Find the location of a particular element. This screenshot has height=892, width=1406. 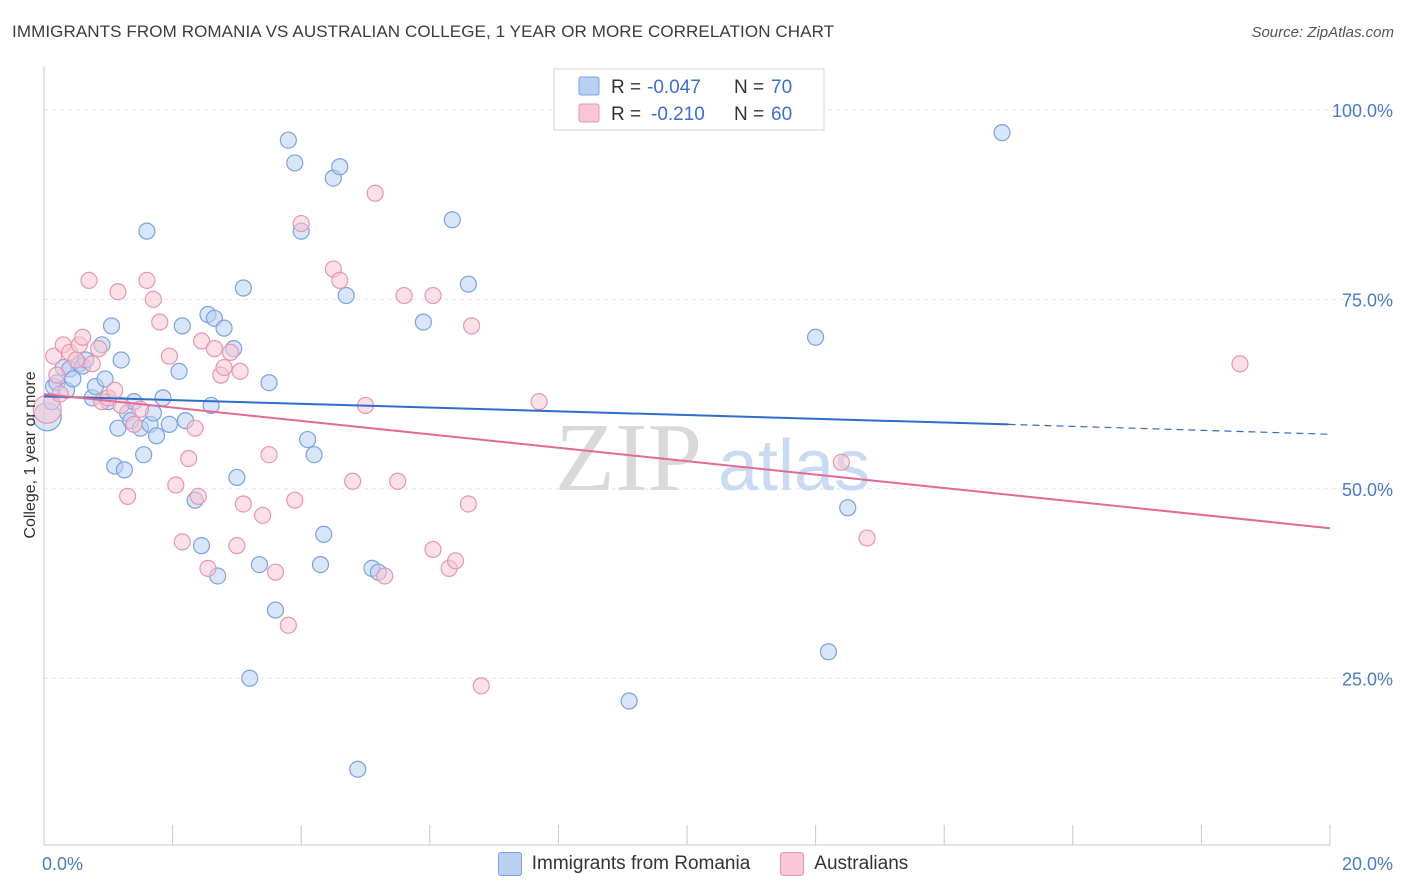

x-tick-label-max: 20.0% is located at coordinates (1367, 864).